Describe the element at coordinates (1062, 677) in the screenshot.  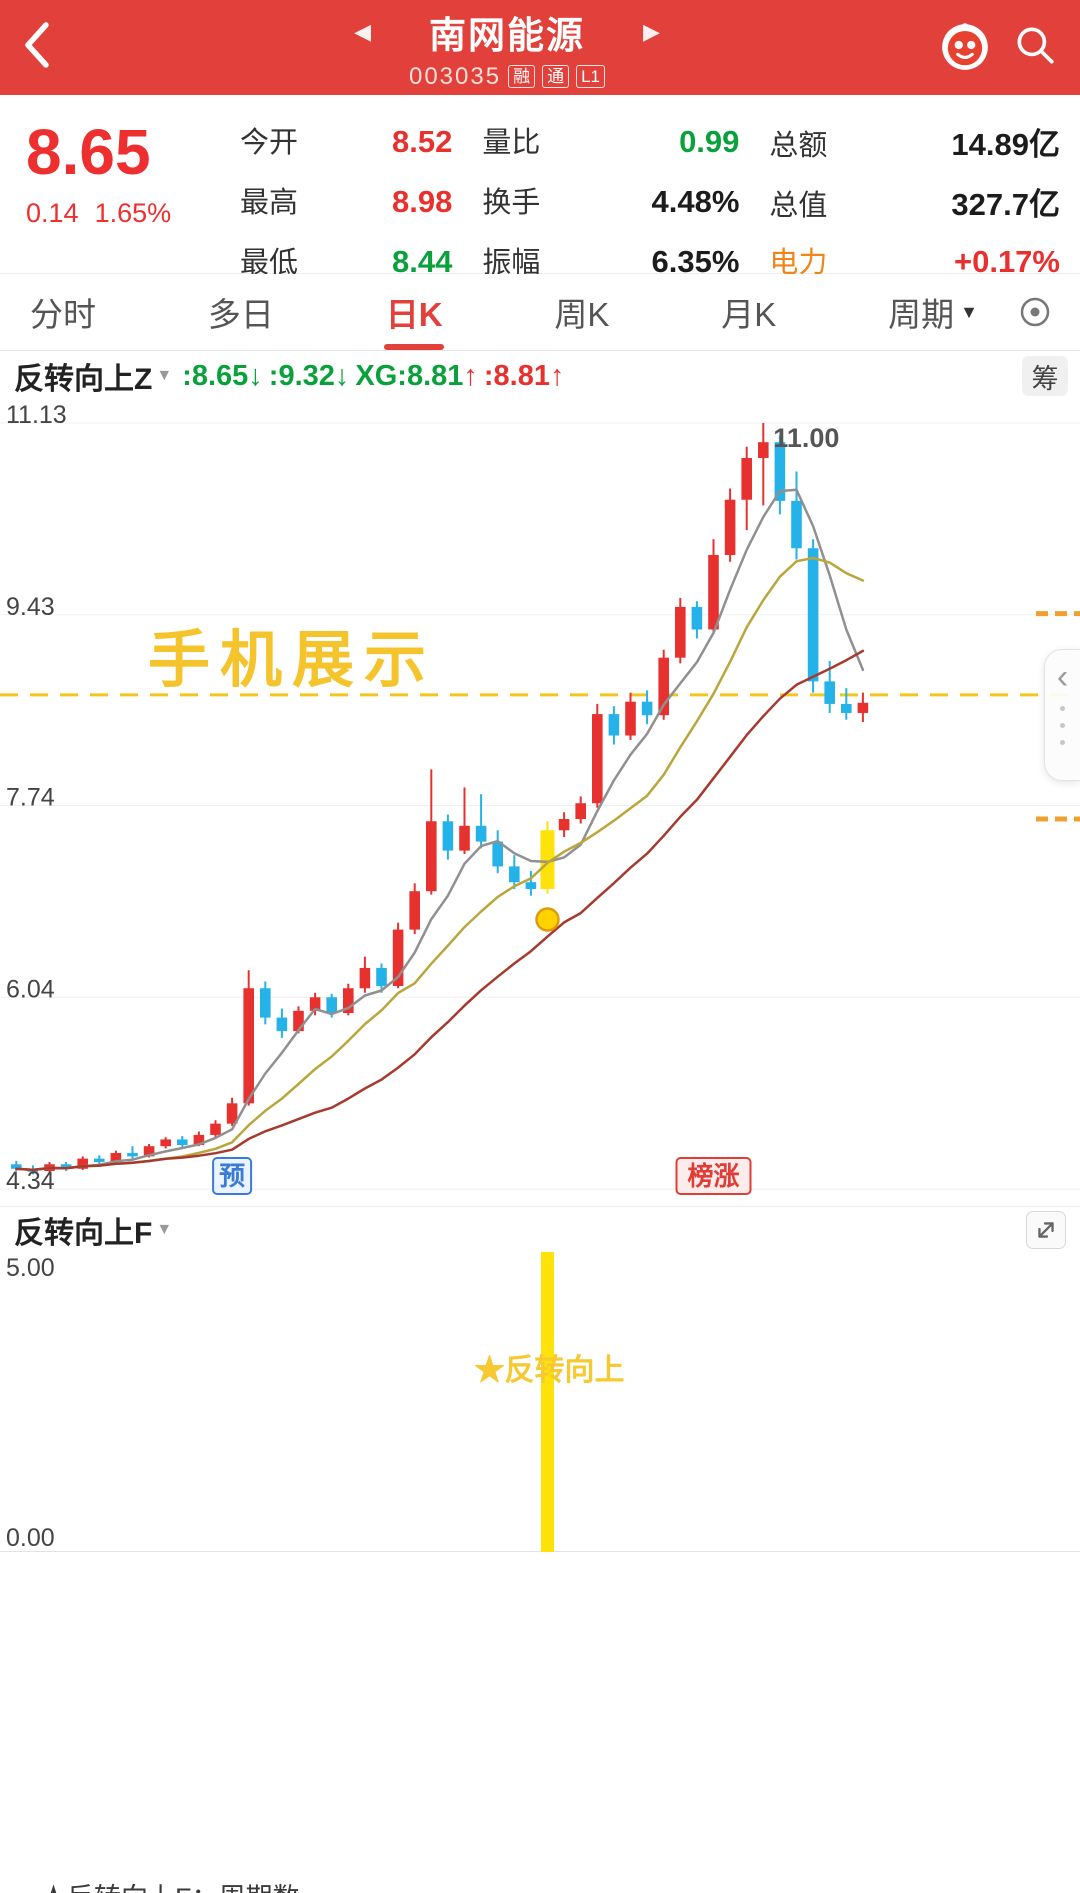
I see `collapse-arrow-icon: ‹` at that location.